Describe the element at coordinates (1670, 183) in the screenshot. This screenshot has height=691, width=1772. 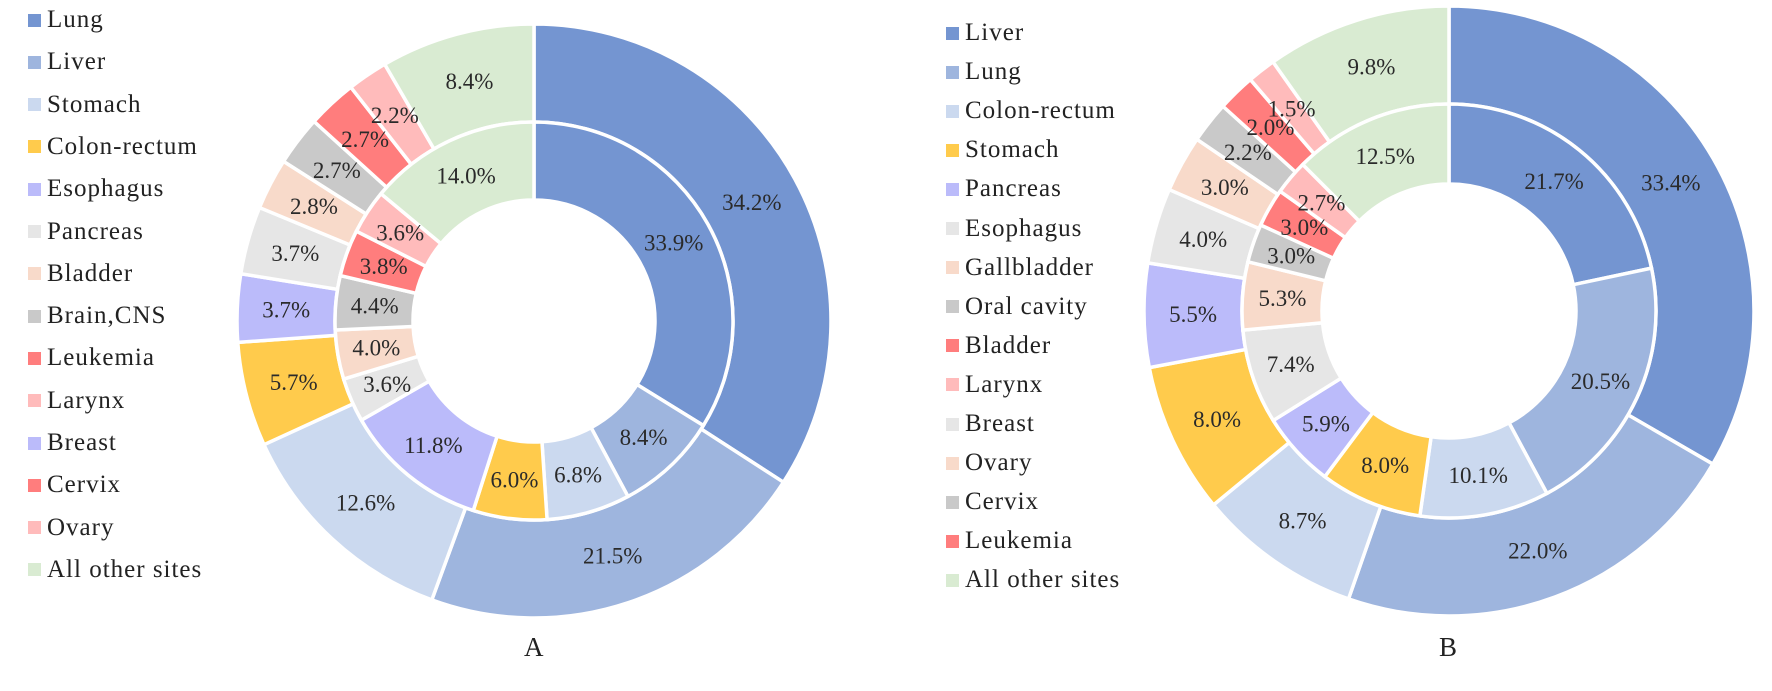
I see `data-label-outer-liver: 33.4%` at that location.